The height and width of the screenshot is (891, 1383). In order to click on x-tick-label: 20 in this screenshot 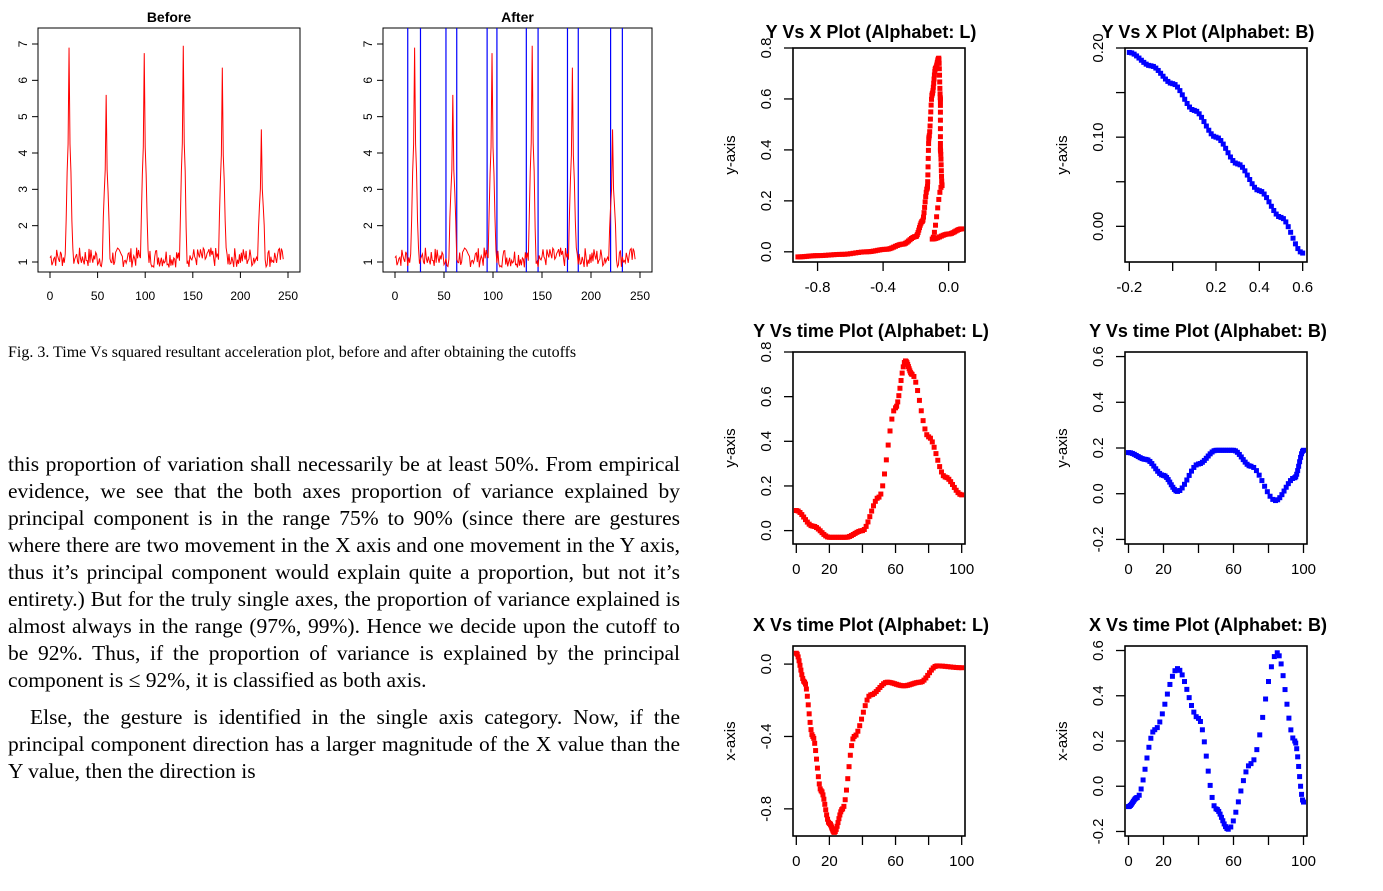, I will do `click(1163, 861)`.